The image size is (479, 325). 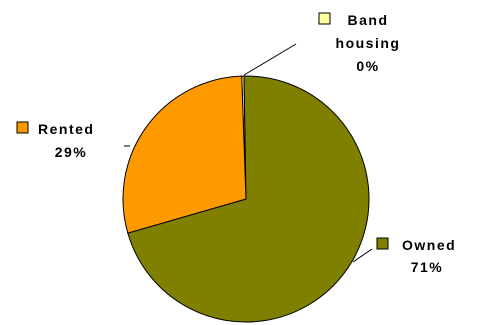 What do you see at coordinates (324, 18) in the screenshot?
I see `legend-swatch-band-housing` at bounding box center [324, 18].